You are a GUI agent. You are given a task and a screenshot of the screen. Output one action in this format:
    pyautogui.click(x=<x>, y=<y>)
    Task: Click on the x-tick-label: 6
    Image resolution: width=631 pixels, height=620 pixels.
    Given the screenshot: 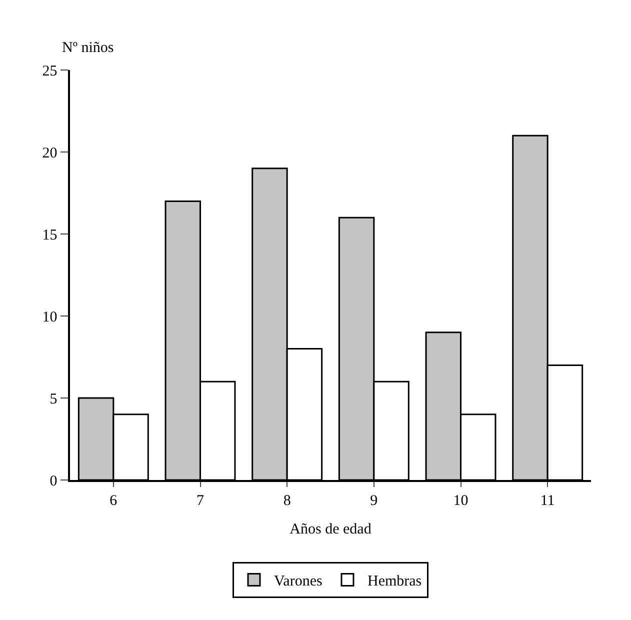 What is the action you would take?
    pyautogui.click(x=114, y=500)
    